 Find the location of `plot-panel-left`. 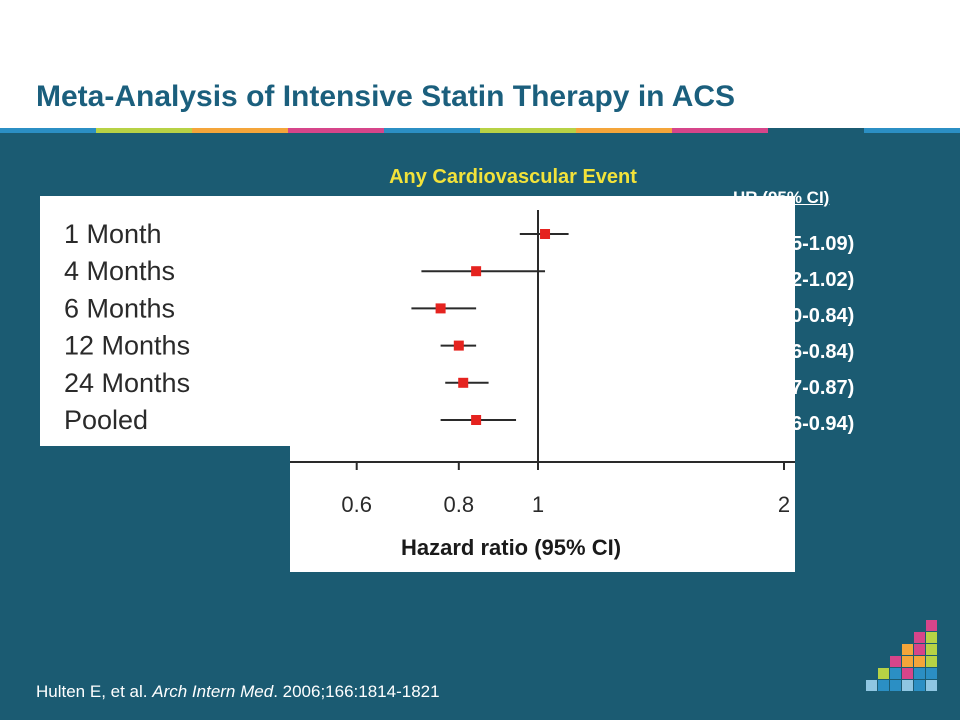

plot-panel-left is located at coordinates (165, 321).